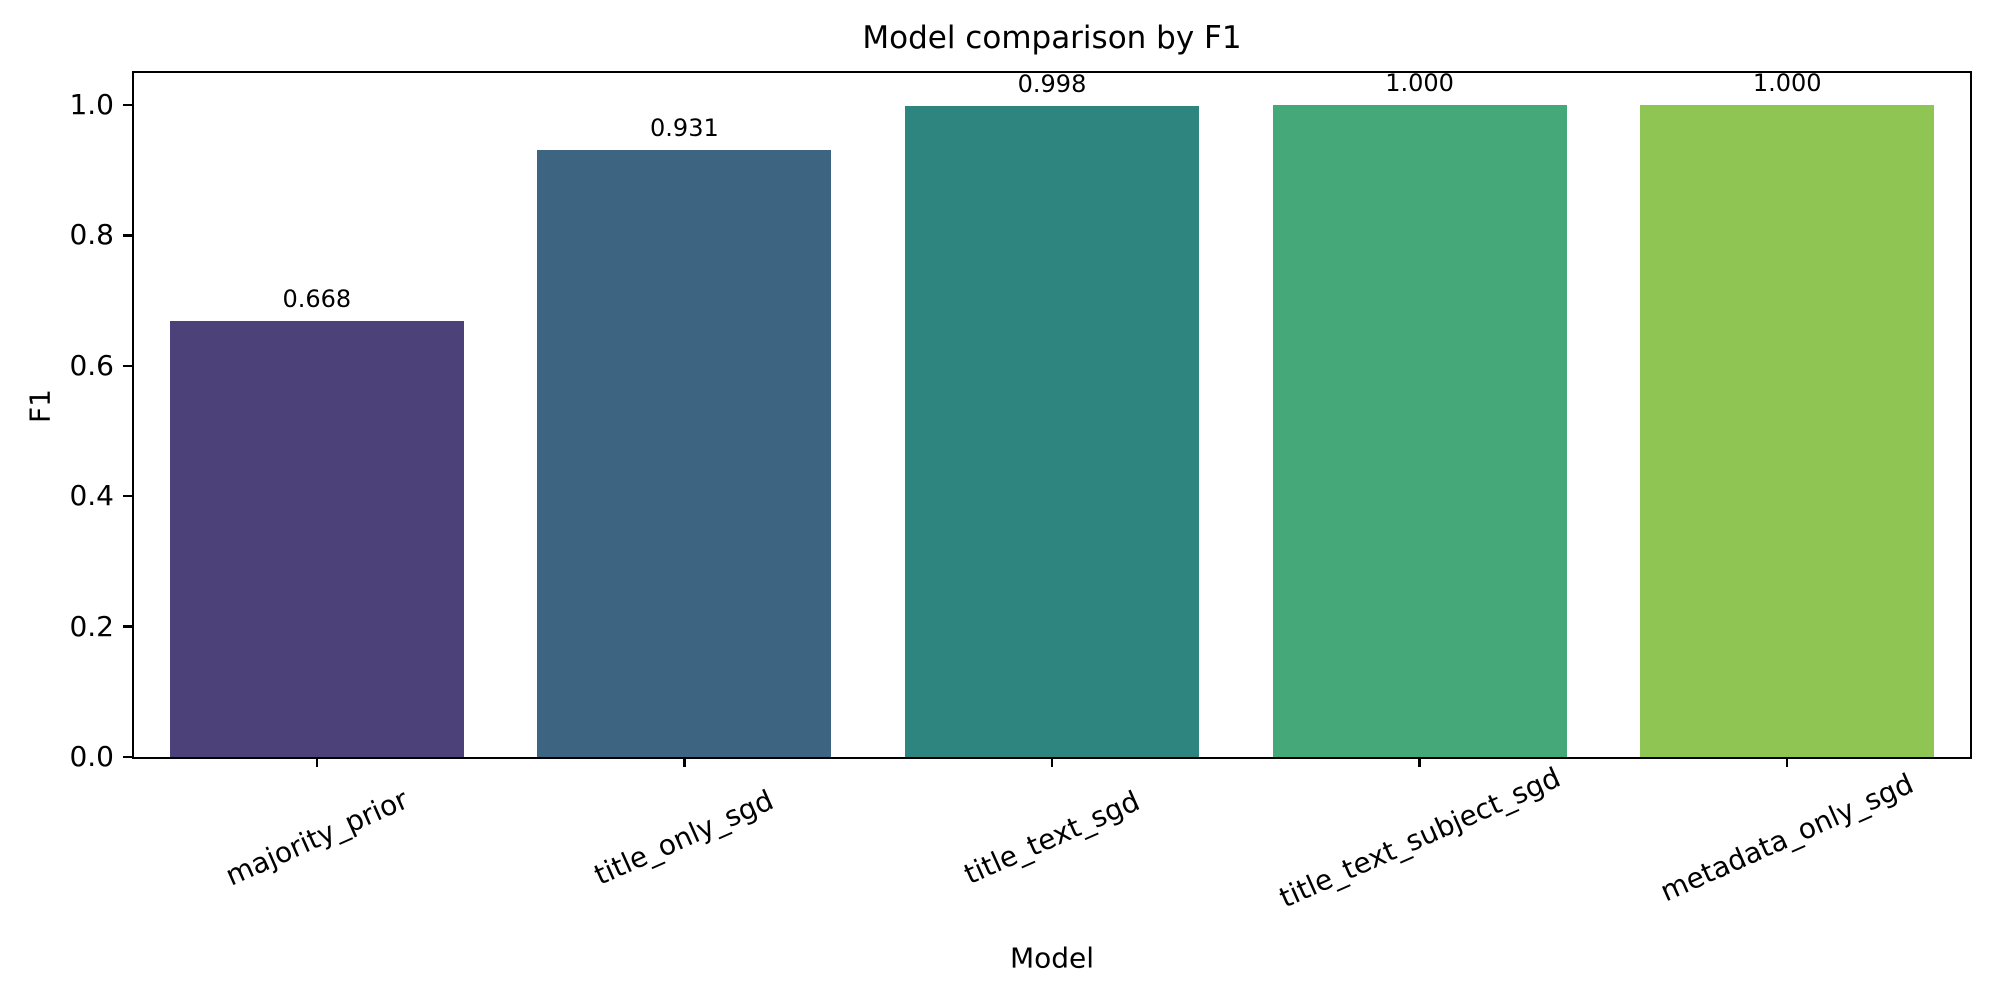  Describe the element at coordinates (91, 365) in the screenshot. I see `y-tick-label: 0.6` at that location.